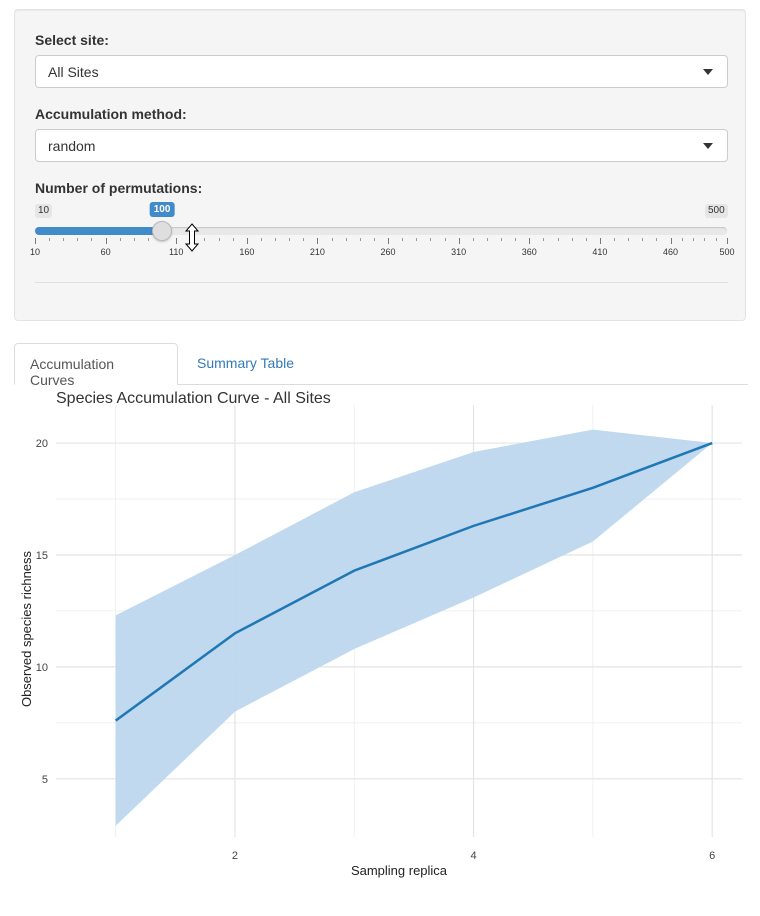  What do you see at coordinates (26, 628) in the screenshot?
I see `y-axis-label: Observed species richness` at bounding box center [26, 628].